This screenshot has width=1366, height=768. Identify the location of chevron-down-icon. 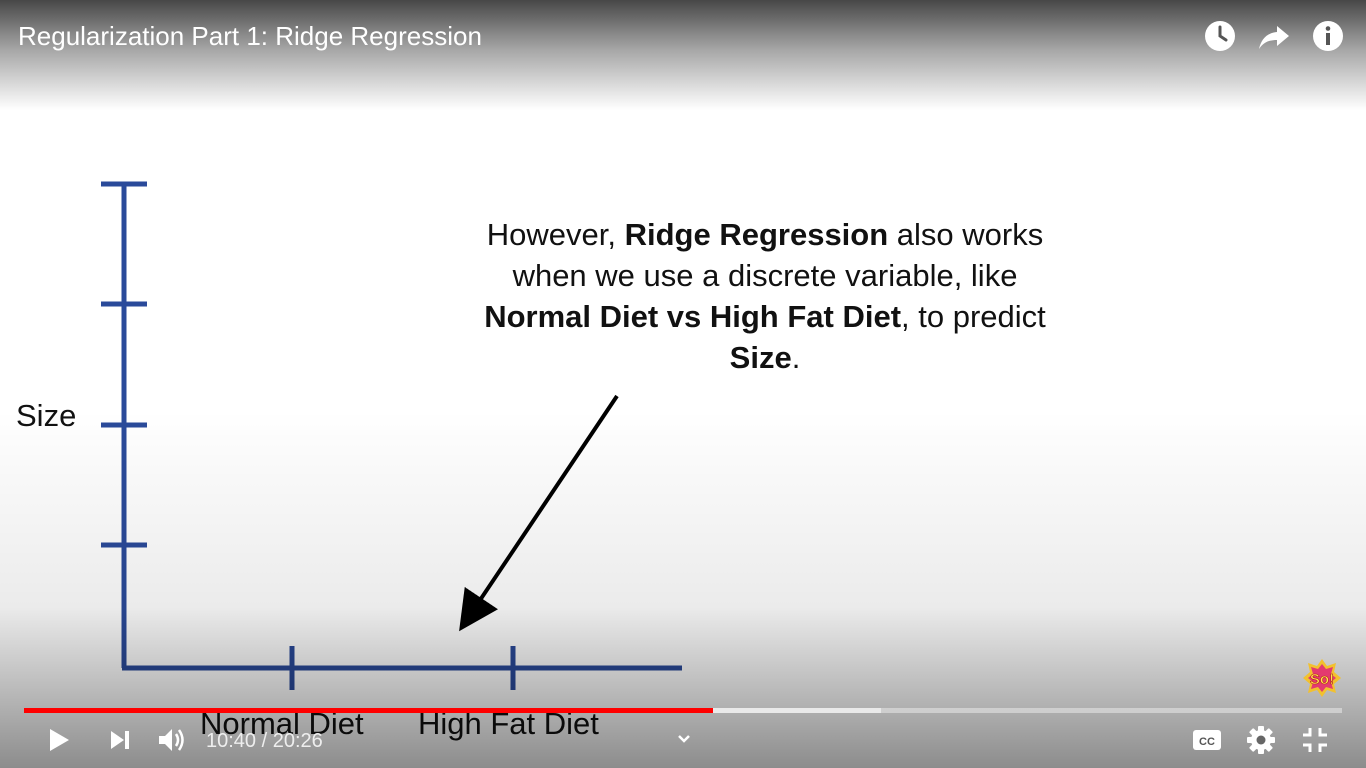
(684, 739).